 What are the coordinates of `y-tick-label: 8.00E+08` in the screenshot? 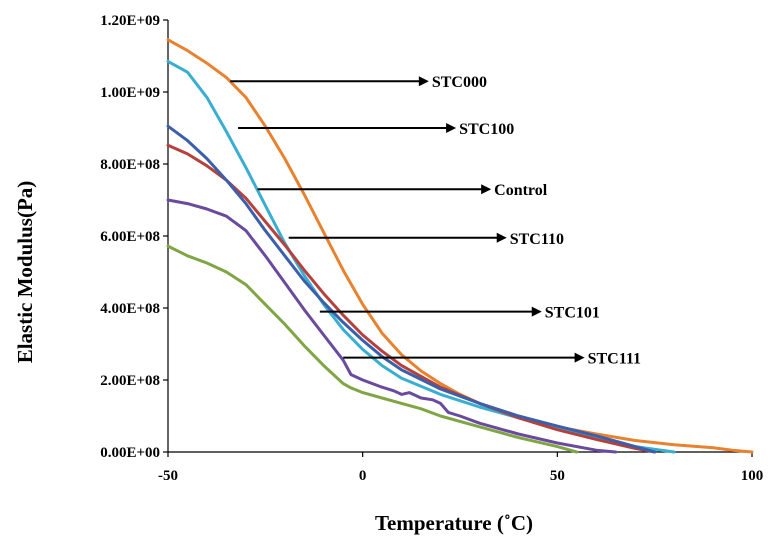 It's located at (130, 165).